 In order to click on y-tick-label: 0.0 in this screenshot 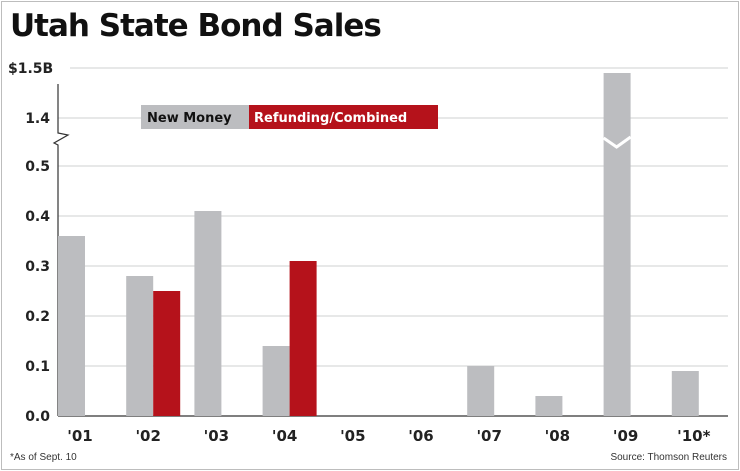, I will do `click(37, 417)`.